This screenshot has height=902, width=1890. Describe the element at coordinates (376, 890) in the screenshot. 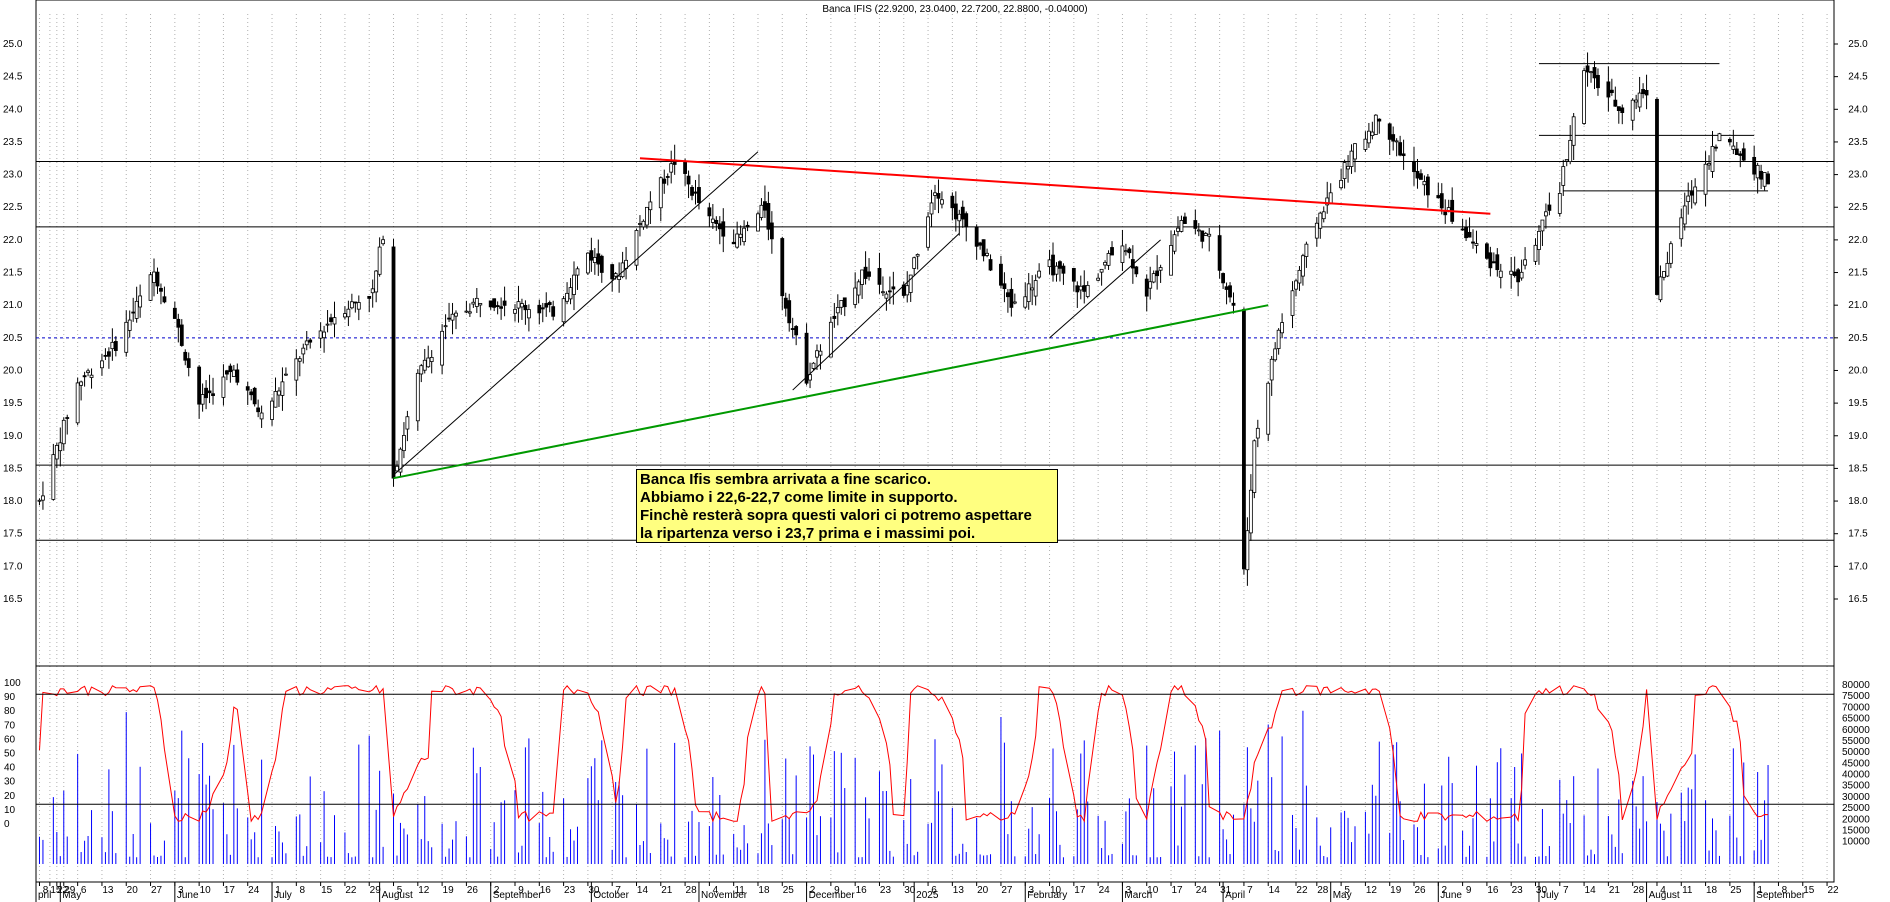

I see `x-day-label: 29` at that location.